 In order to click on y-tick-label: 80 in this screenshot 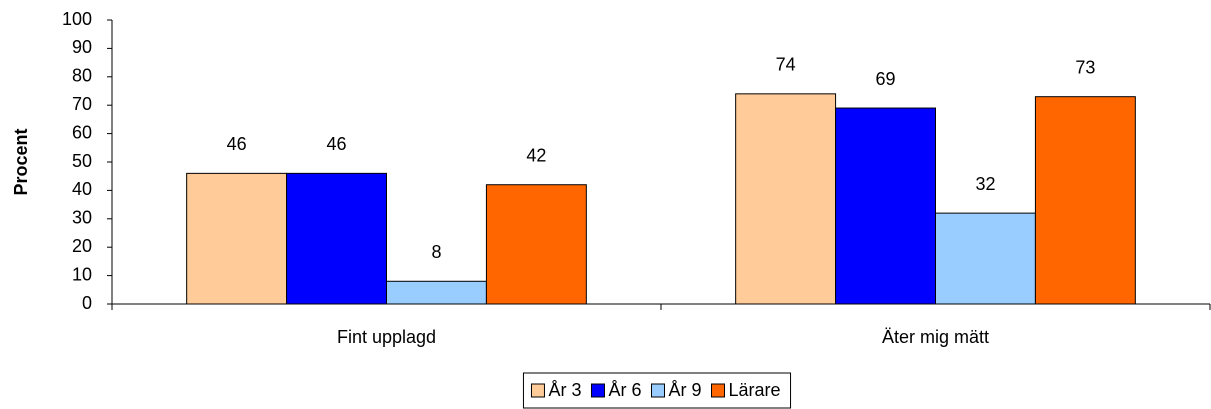, I will do `click(82, 76)`.